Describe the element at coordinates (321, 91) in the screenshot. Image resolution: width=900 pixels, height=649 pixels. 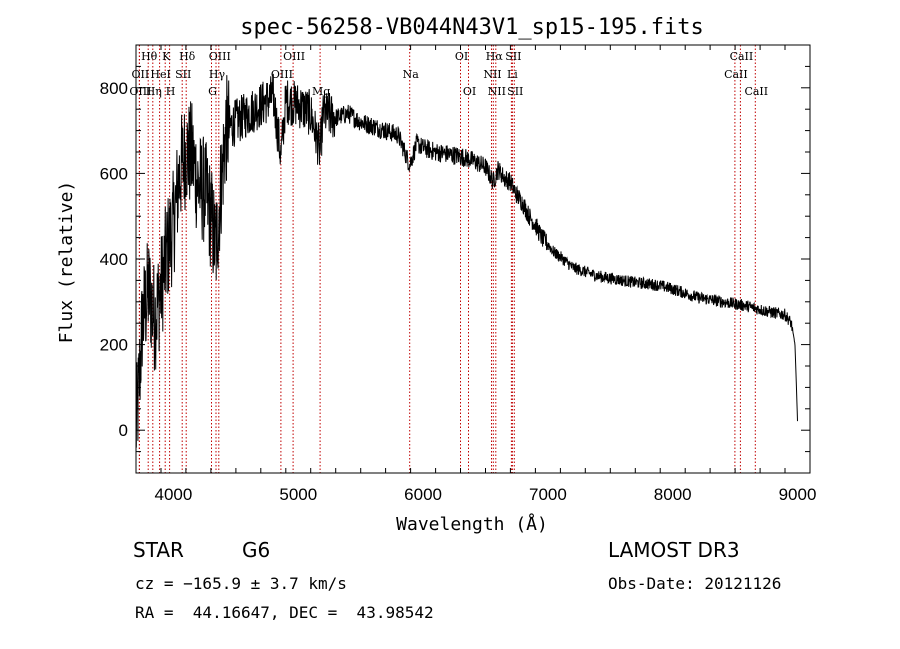
I see `line-label-14: Mg` at that location.